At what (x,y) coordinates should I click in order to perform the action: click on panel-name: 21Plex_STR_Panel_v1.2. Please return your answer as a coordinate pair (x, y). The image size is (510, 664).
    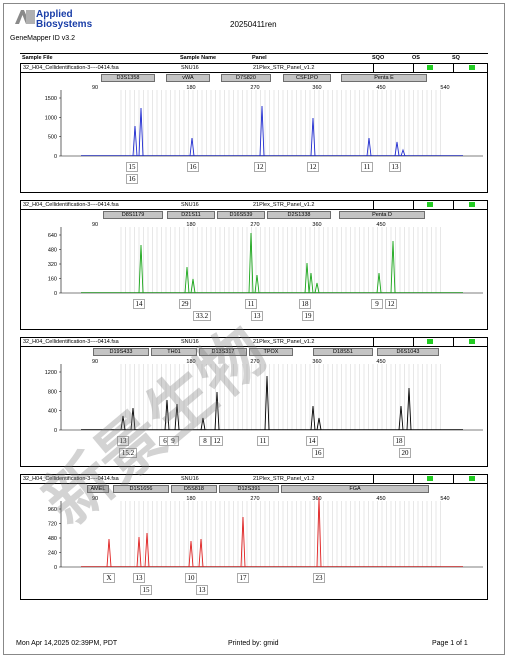
    Looking at the image, I should click on (284, 205).